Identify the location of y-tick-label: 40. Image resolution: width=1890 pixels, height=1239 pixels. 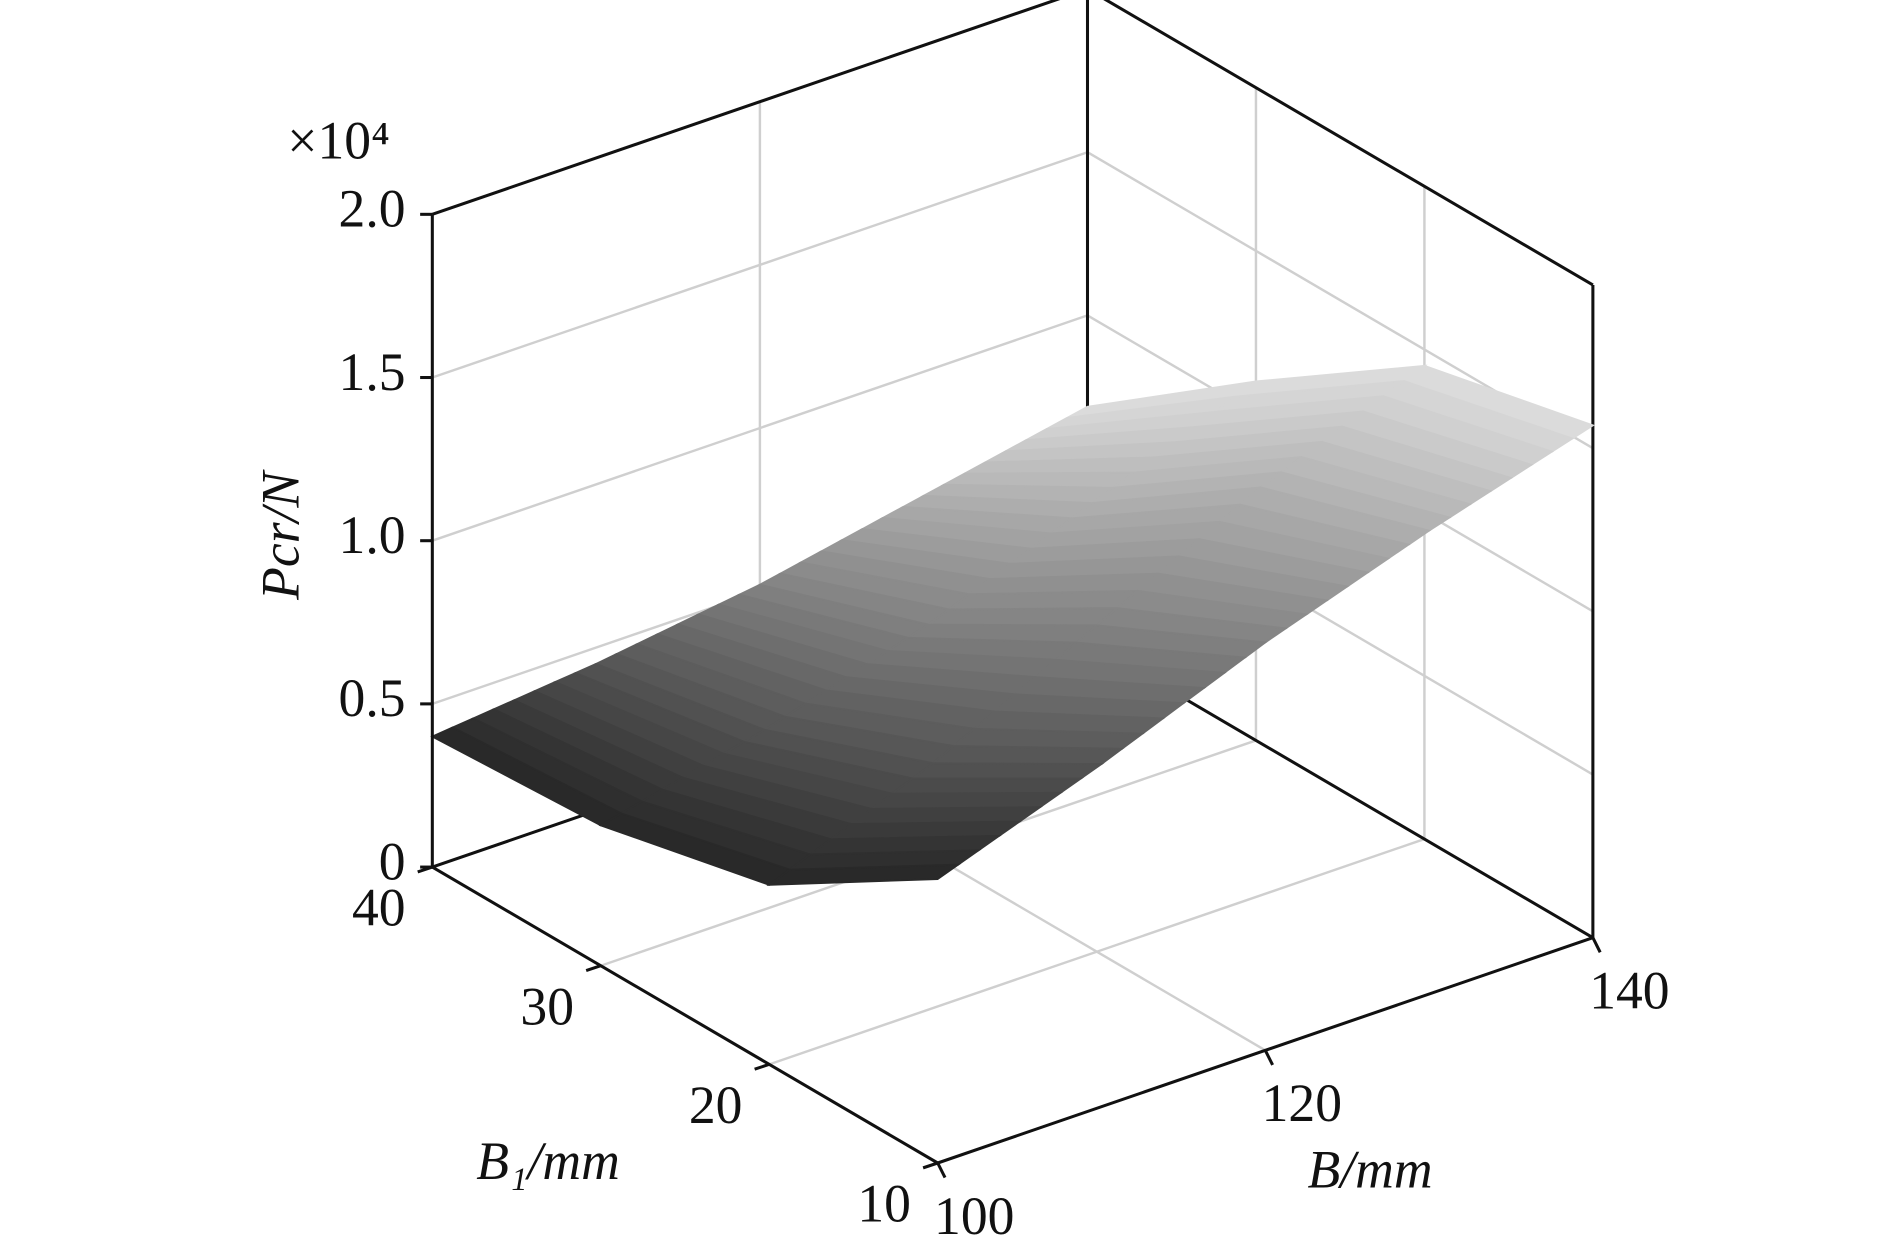
(379, 908).